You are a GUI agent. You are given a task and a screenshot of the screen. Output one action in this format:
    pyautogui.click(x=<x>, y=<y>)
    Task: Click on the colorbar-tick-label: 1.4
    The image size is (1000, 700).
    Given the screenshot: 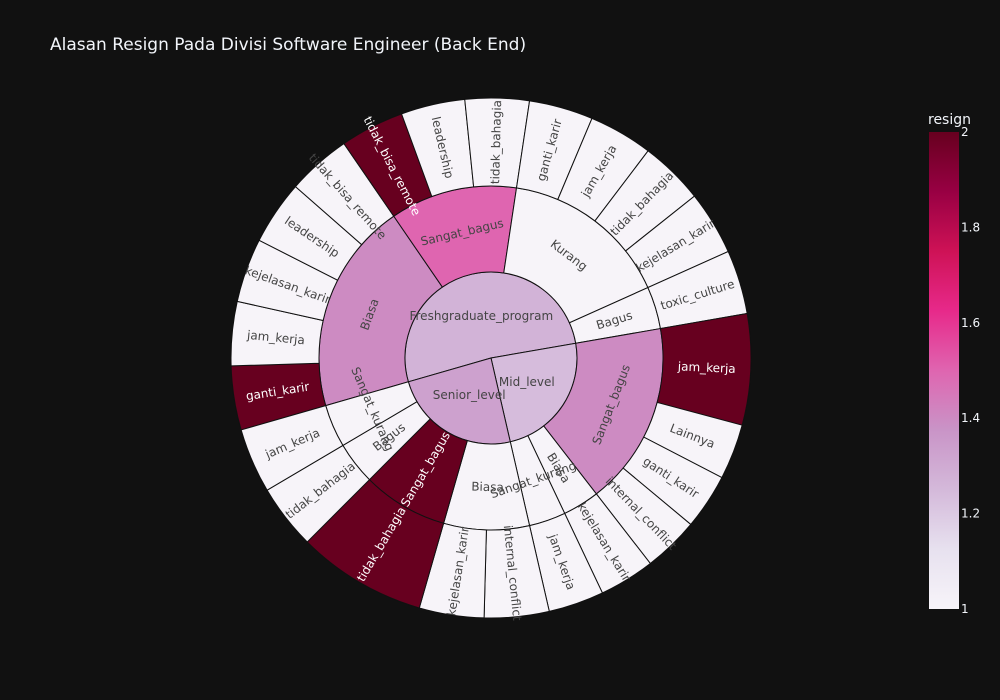 What is the action you would take?
    pyautogui.click(x=970, y=418)
    